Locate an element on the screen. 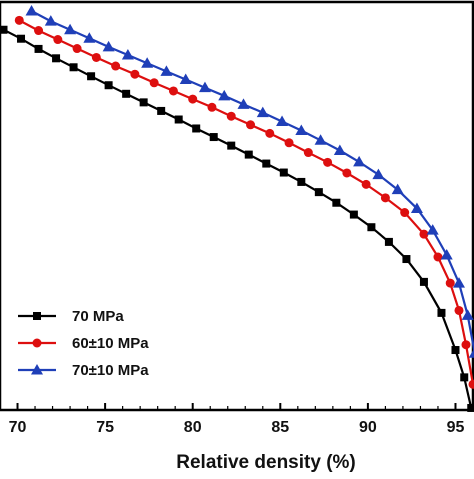  legend-label: 70±10 MPa is located at coordinates (110, 370).